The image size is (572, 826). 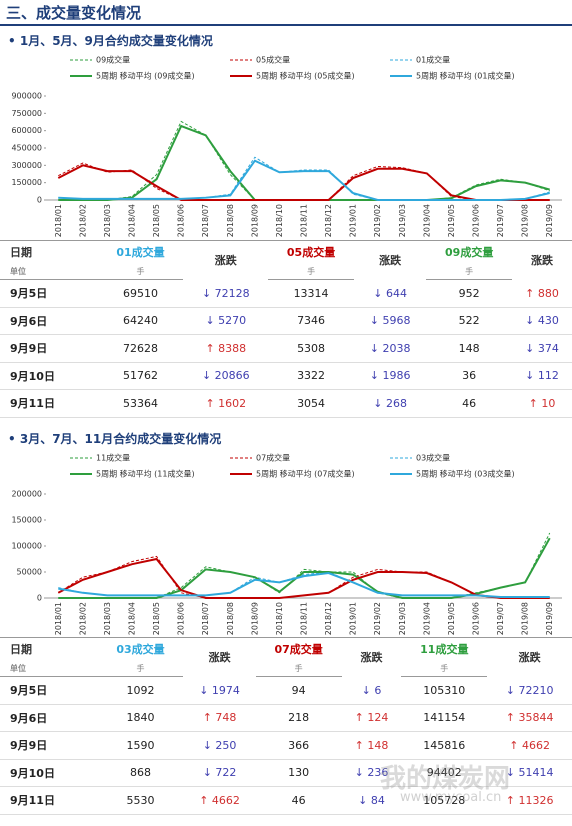 I want to click on x-tick-label: 2018/08, so click(x=230, y=618).